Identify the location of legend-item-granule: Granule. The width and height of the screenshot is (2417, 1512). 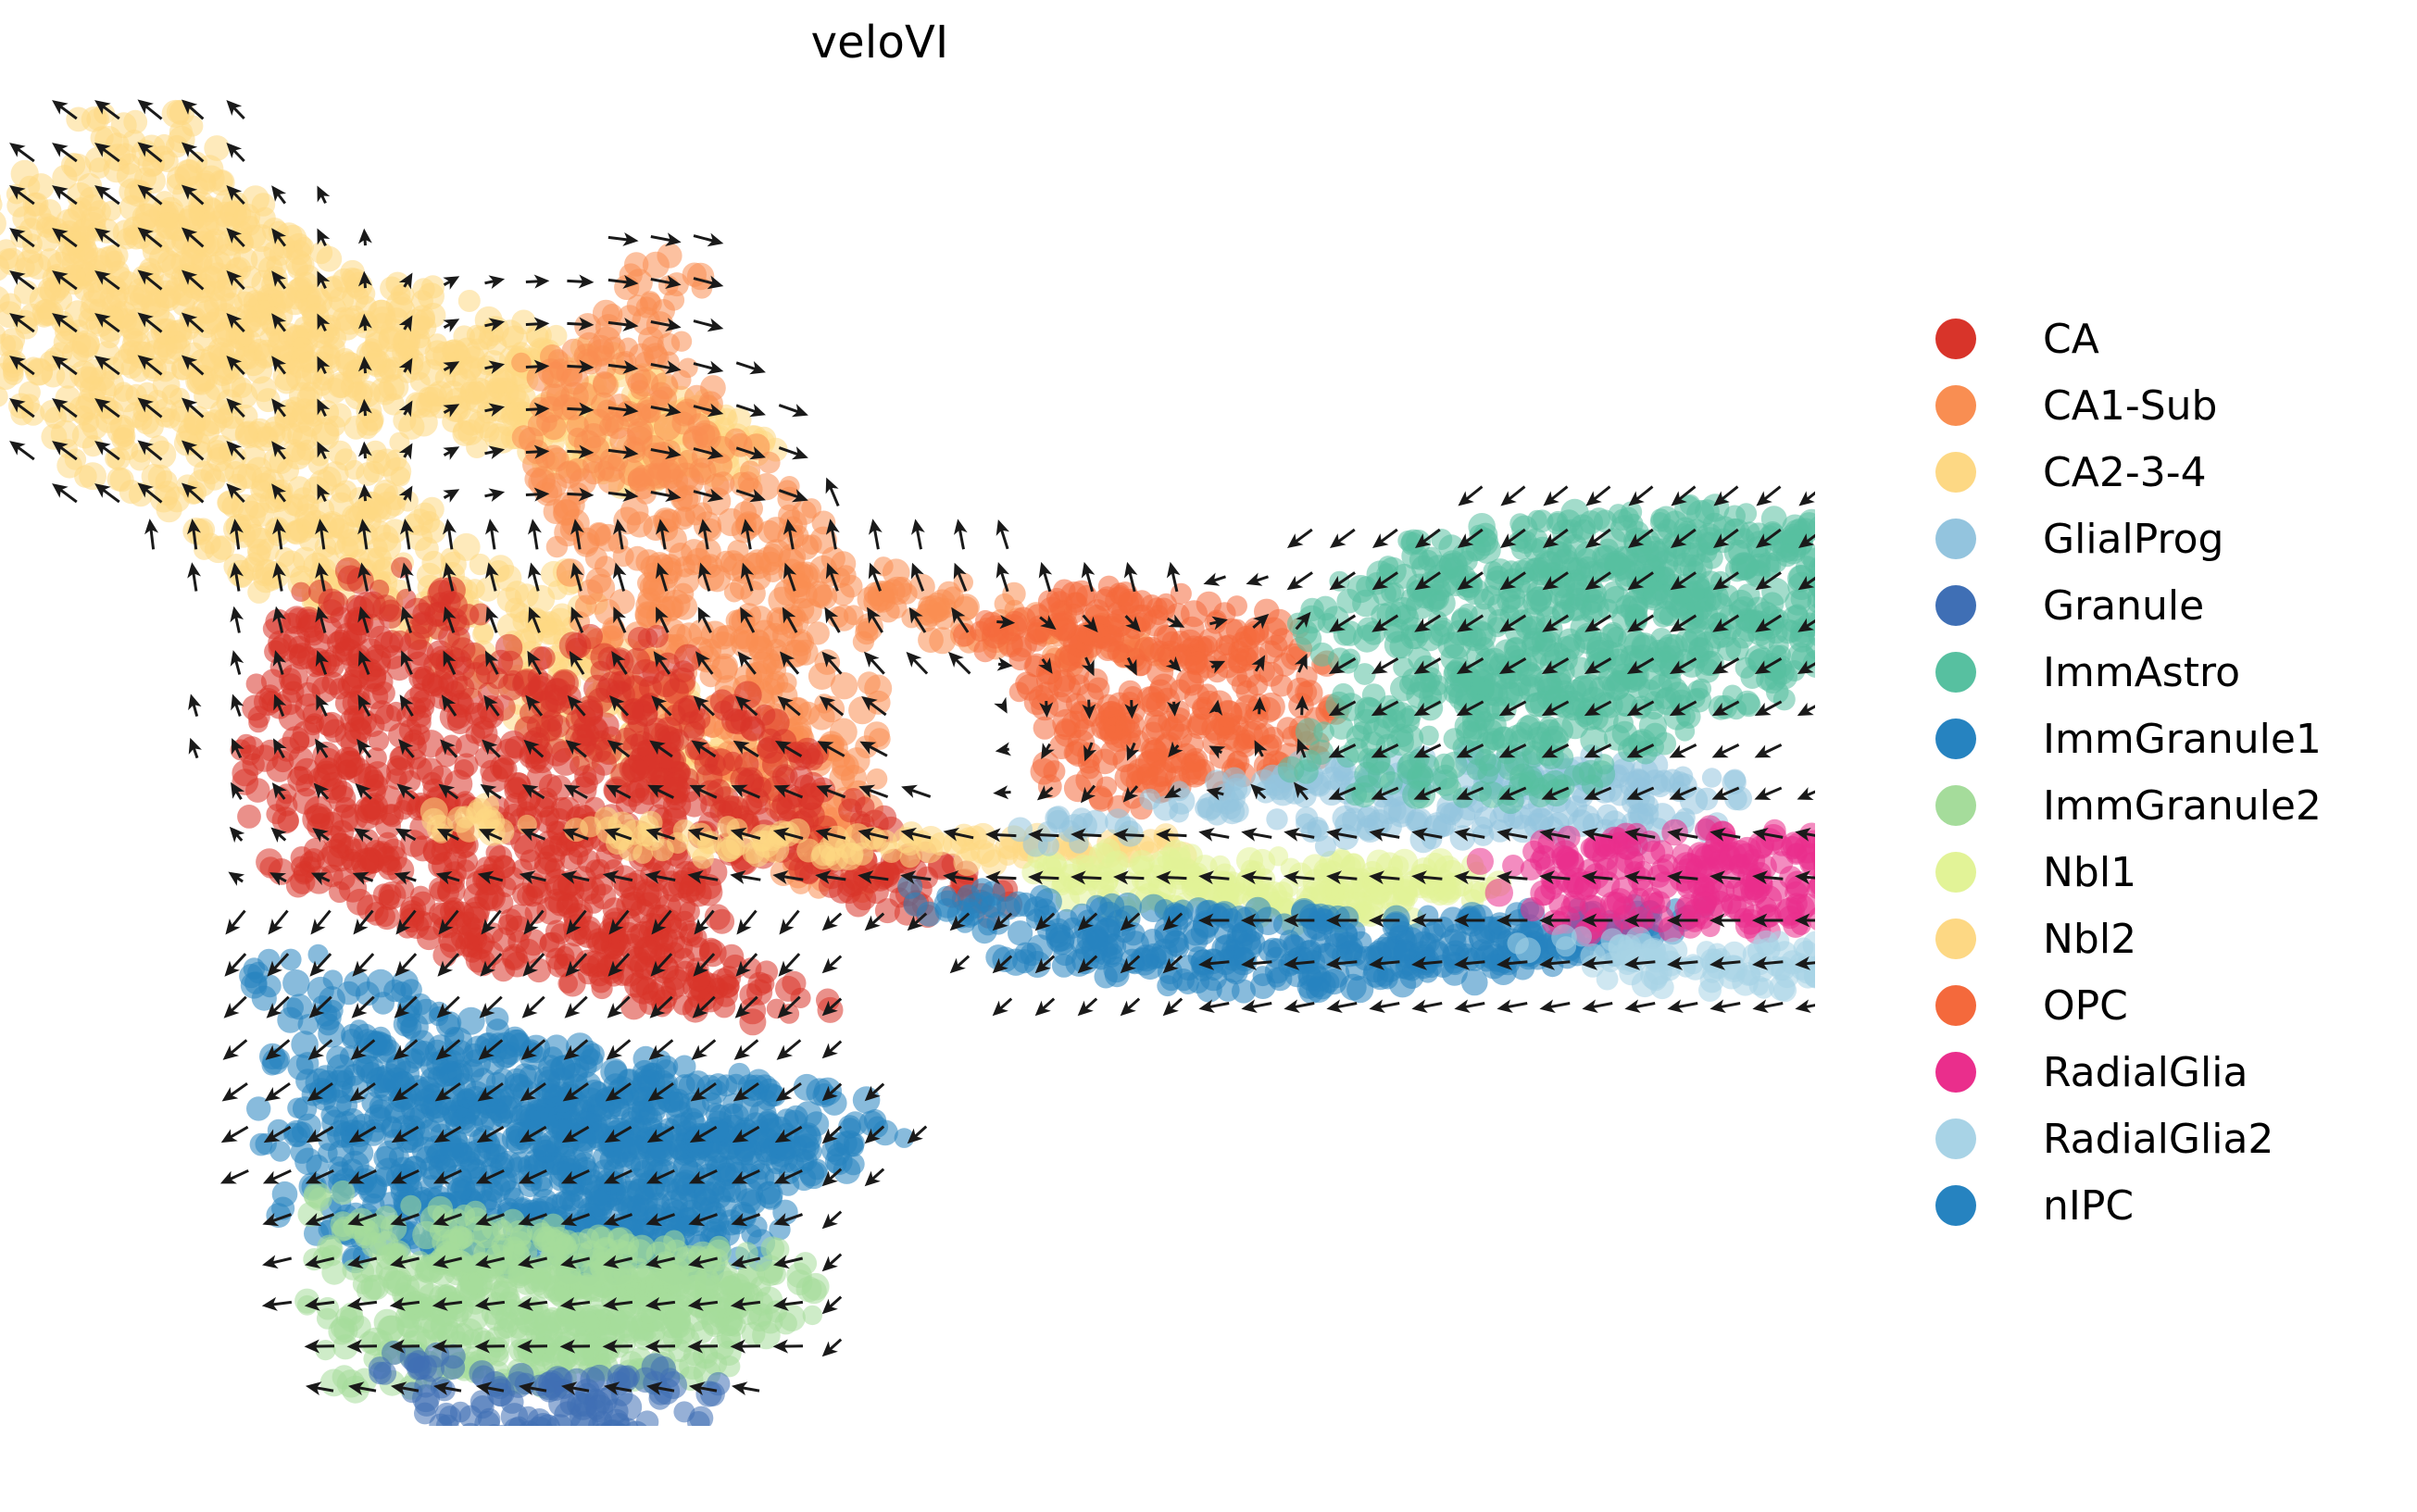
(2166, 606).